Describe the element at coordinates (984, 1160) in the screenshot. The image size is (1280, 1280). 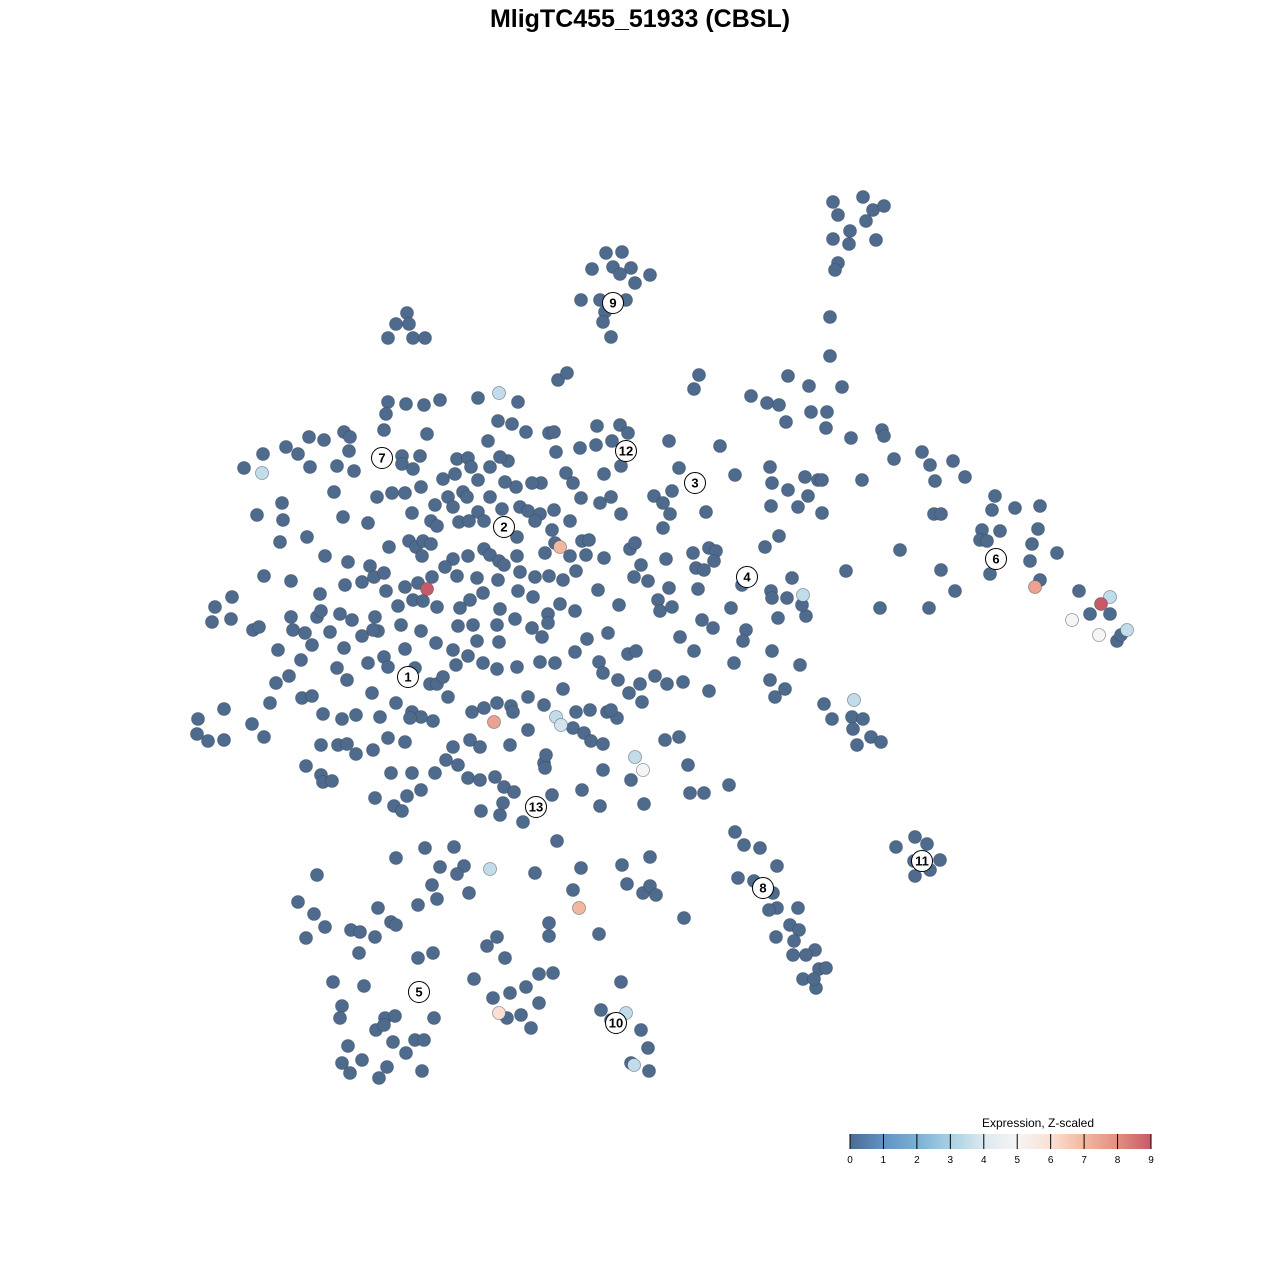
I see `legend-tick-label: 4` at that location.